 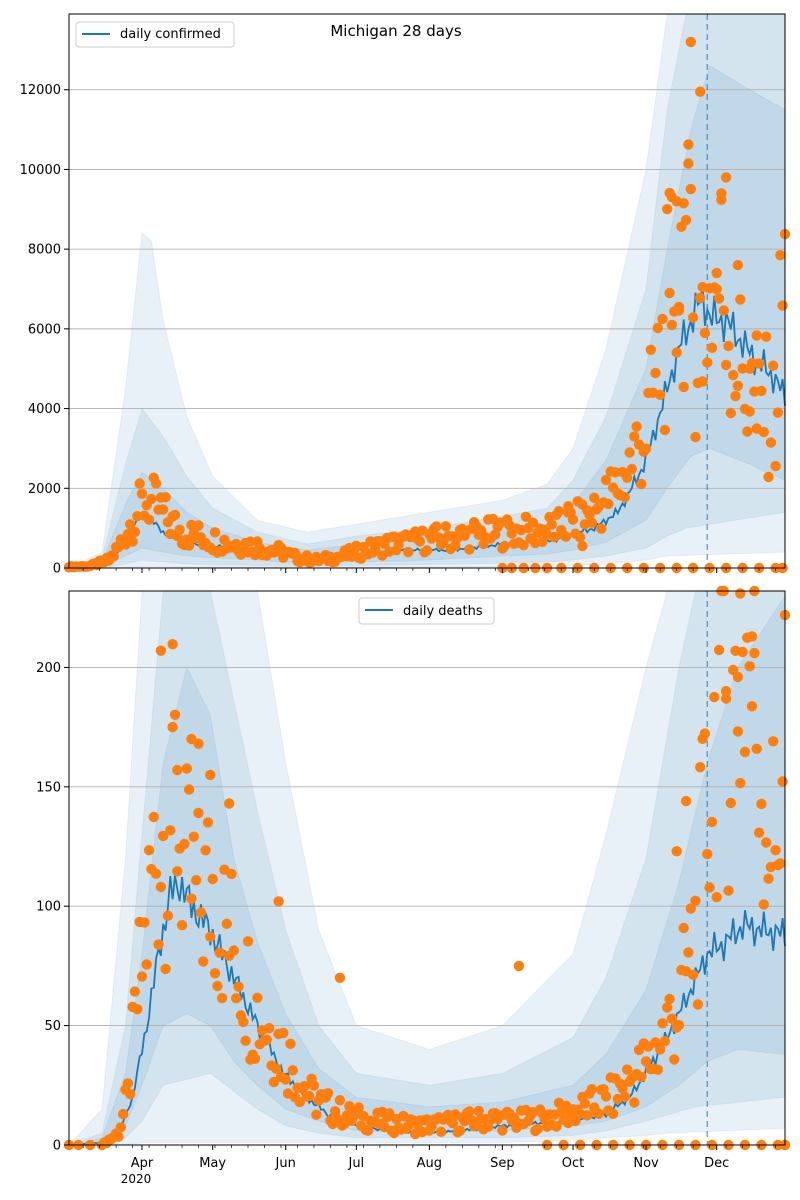 What do you see at coordinates (44, 409) in the screenshot?
I see `y-tick-label: 4000` at bounding box center [44, 409].